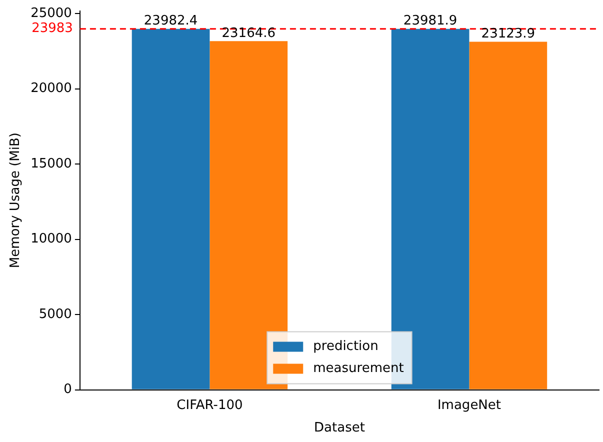  I want to click on data-label: 23123.9, so click(508, 34).